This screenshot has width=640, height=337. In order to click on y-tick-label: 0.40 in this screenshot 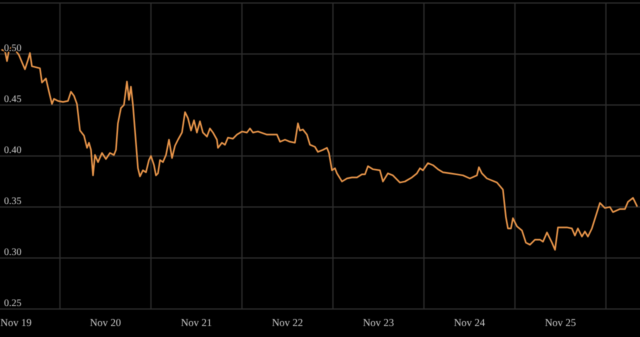, I will do `click(13, 150)`.